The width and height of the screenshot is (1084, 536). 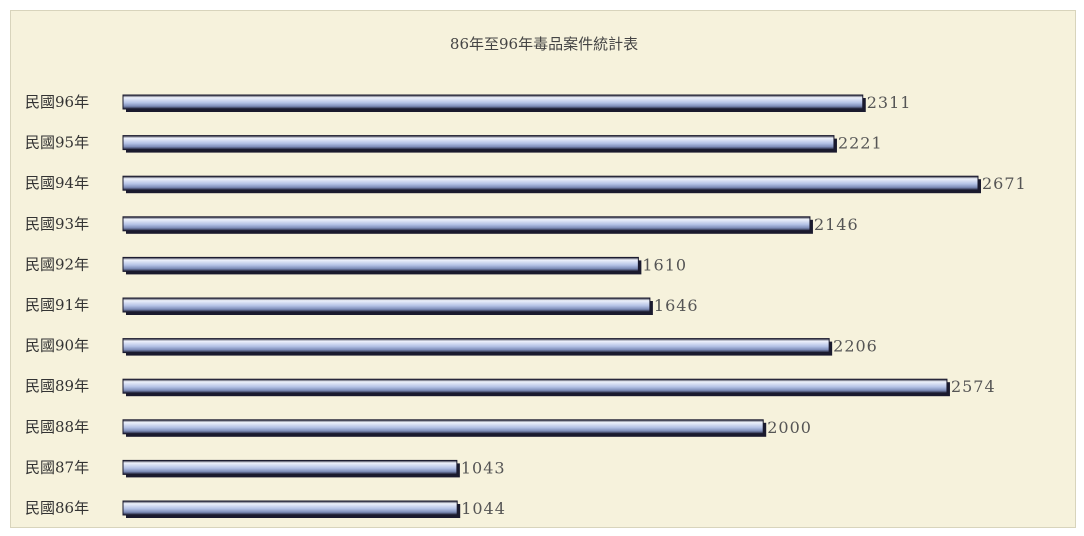 I want to click on category-label: 民國88年, so click(x=57, y=427).